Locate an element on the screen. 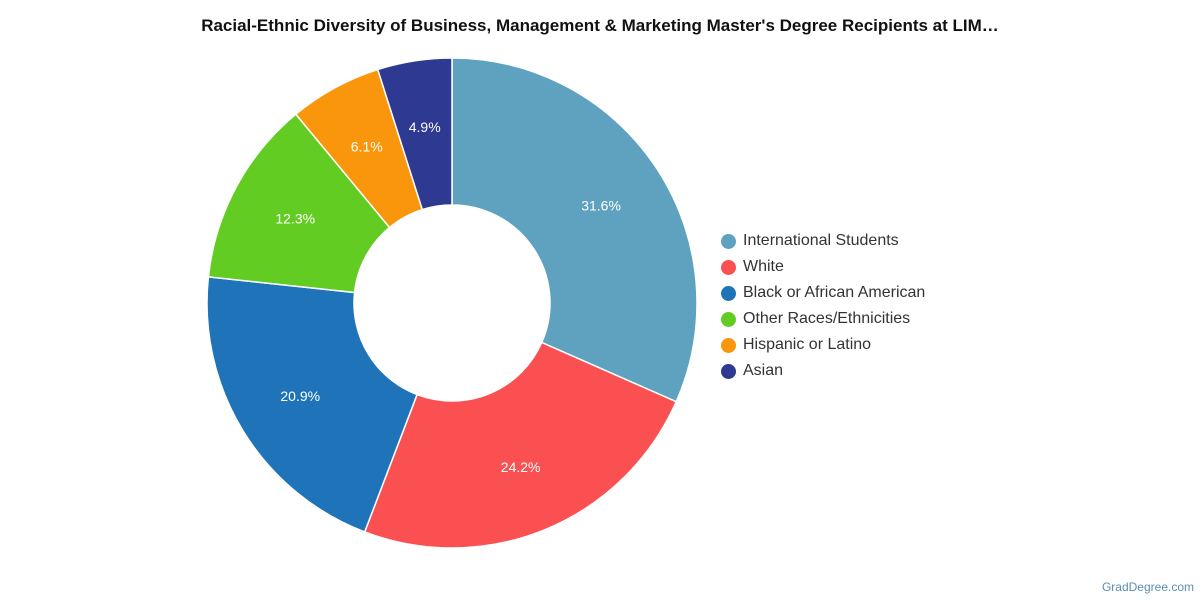 This screenshot has height=600, width=1200. legend-label: Hispanic or Latino is located at coordinates (807, 344).